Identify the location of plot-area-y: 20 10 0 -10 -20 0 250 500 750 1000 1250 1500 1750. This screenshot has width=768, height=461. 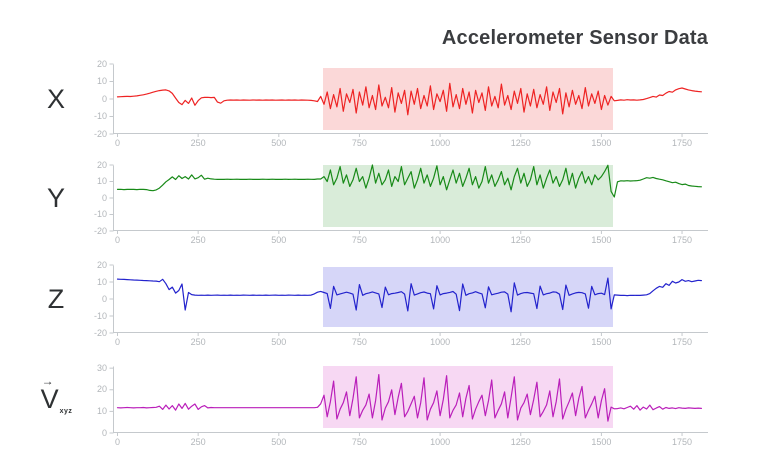
(401, 202).